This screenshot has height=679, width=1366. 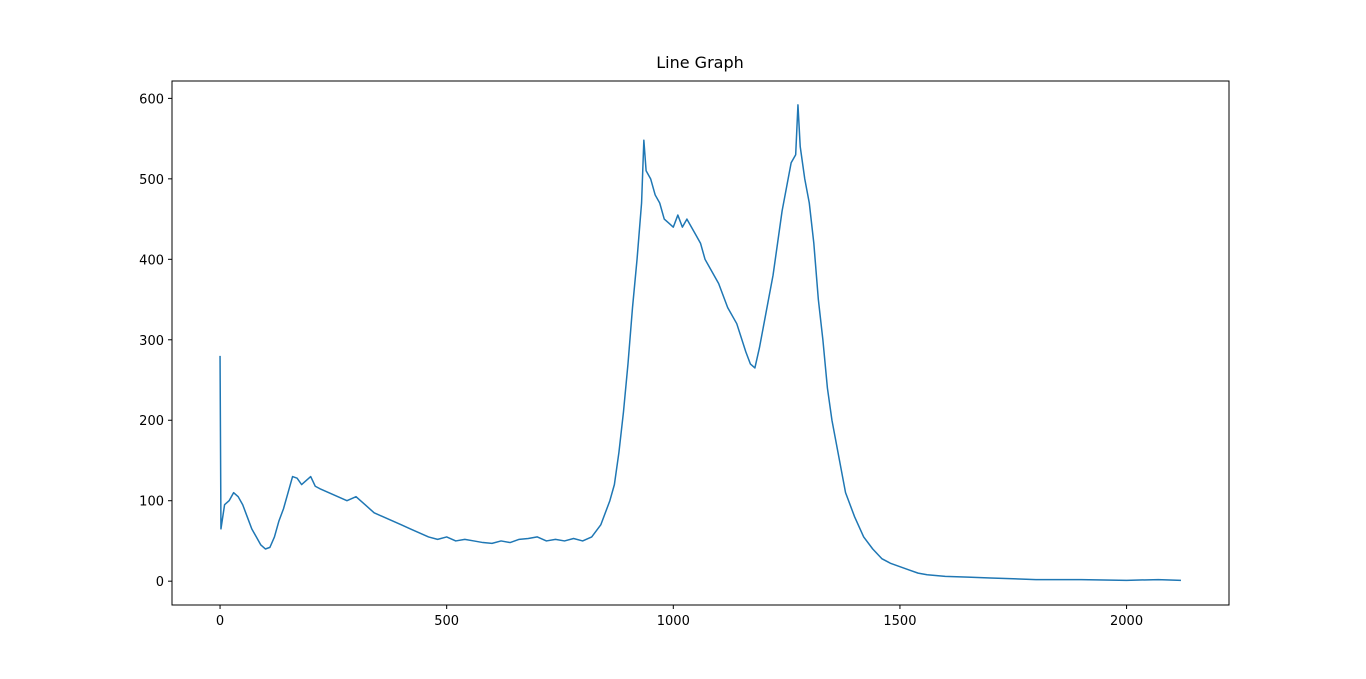 What do you see at coordinates (700, 62) in the screenshot?
I see `chart-title: Line Graph` at bounding box center [700, 62].